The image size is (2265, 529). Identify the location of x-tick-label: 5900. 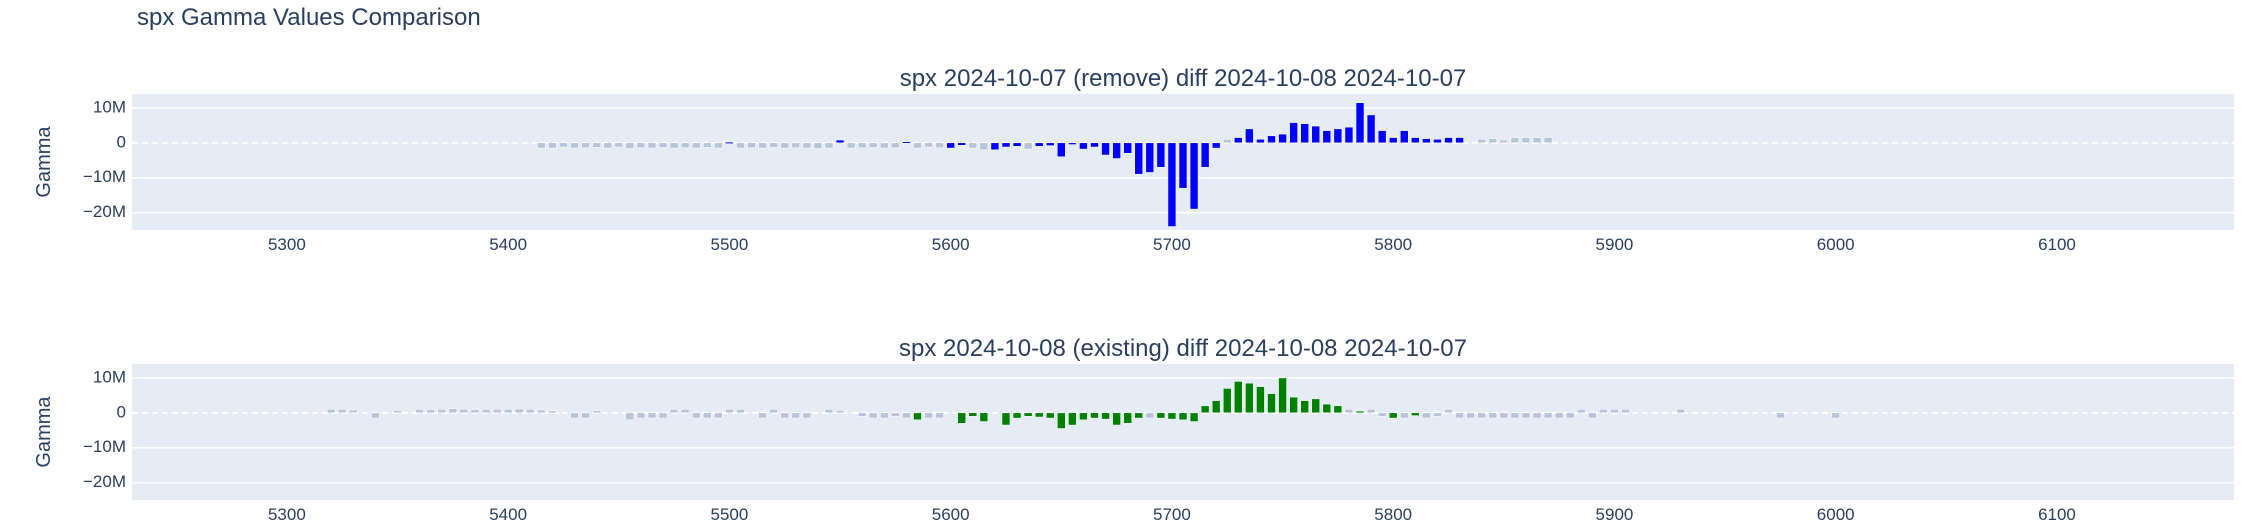
(1615, 244).